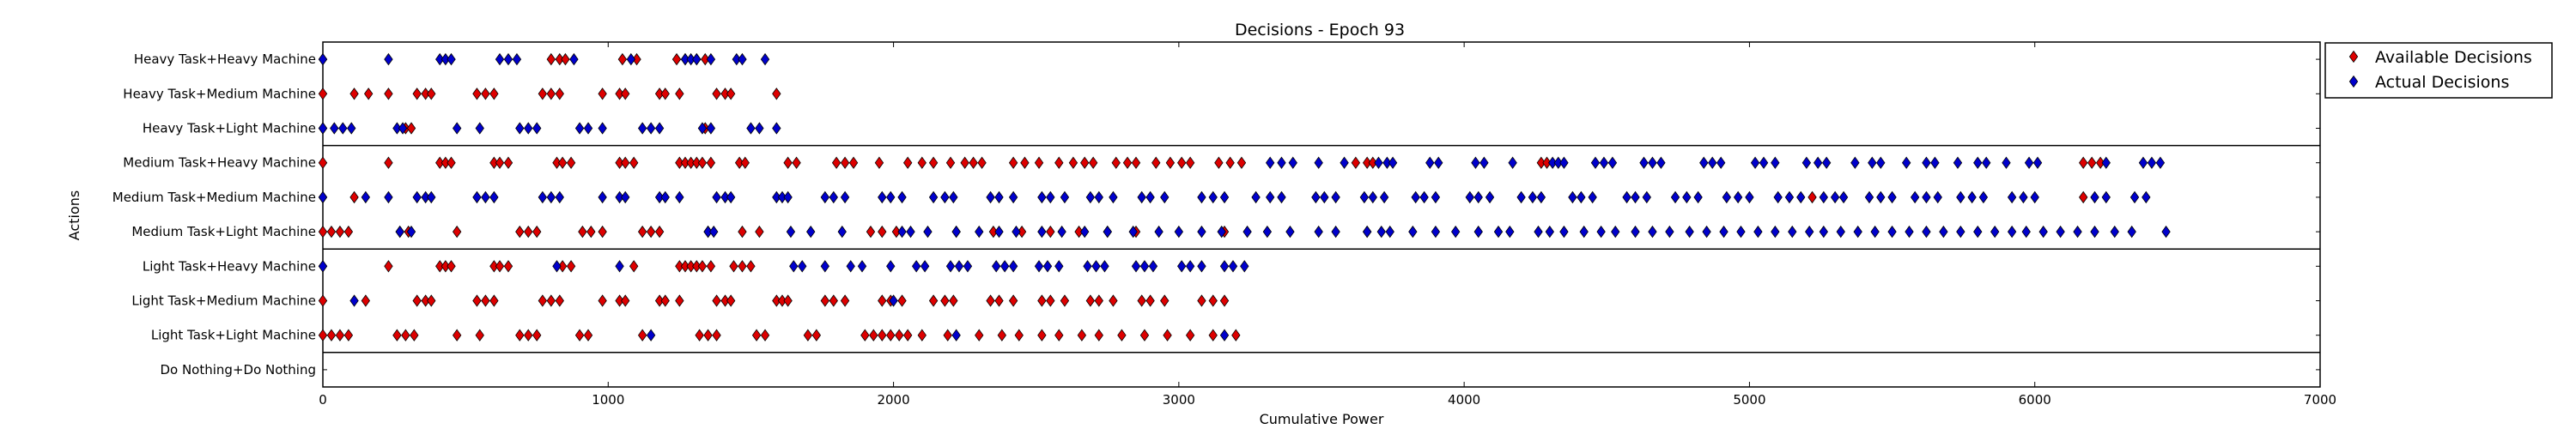 This screenshot has height=429, width=2576. What do you see at coordinates (1464, 400) in the screenshot?
I see `x-tick-label: 4000` at bounding box center [1464, 400].